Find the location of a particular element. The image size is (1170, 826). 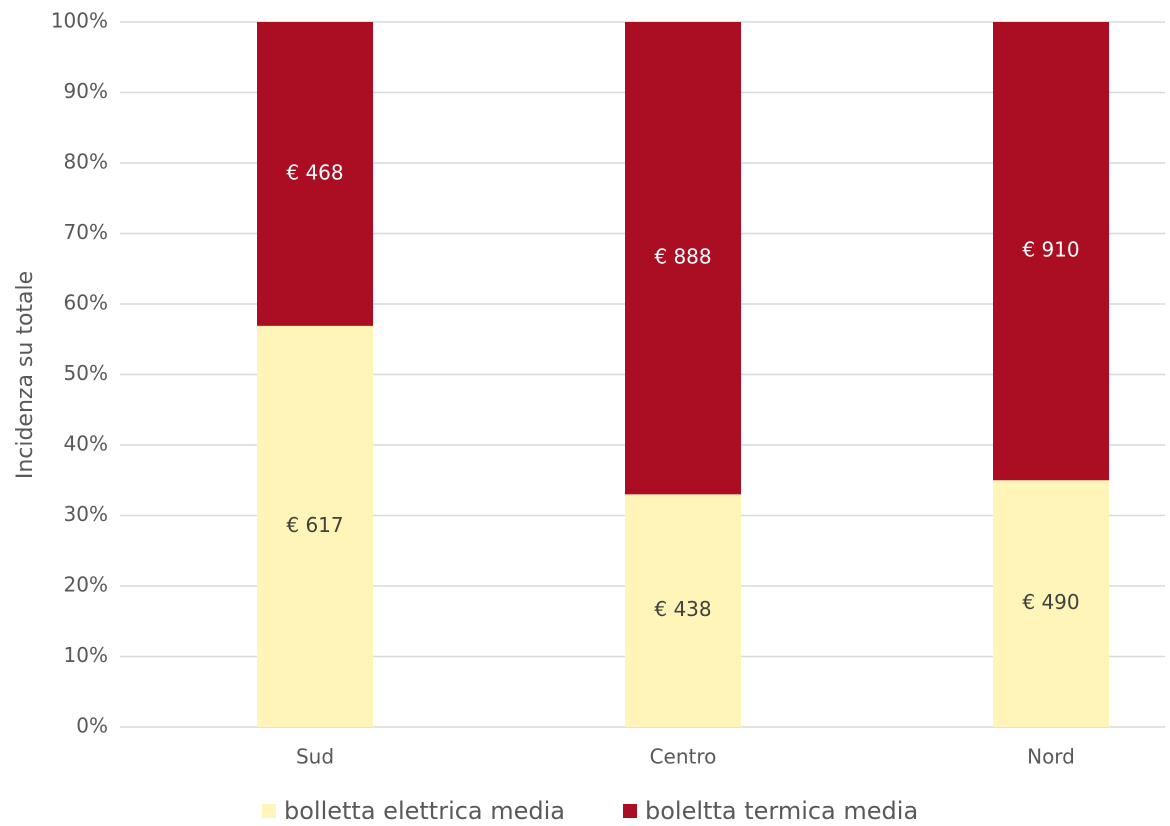

y-tick-label: 80% is located at coordinates (86, 162).